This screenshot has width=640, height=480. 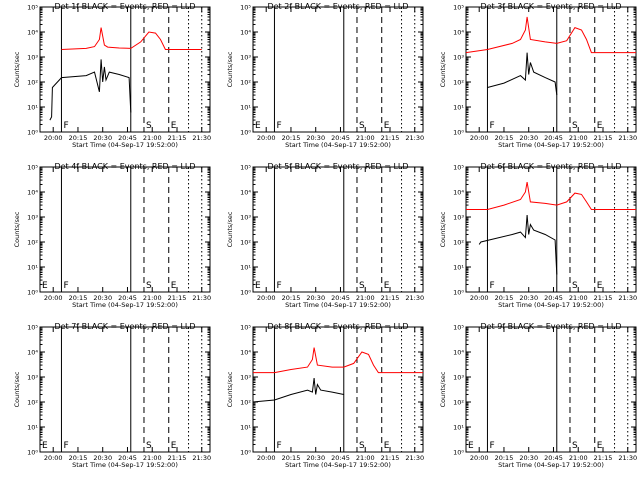 What do you see at coordinates (337, 166) in the screenshot?
I see `panel-title: Det 5f BLACK = Events, RED = LLD` at bounding box center [337, 166].